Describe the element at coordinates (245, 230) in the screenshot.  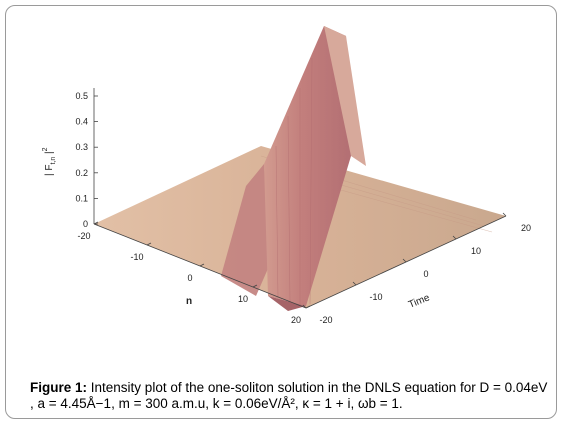
I see `soliton-left-flank` at that location.